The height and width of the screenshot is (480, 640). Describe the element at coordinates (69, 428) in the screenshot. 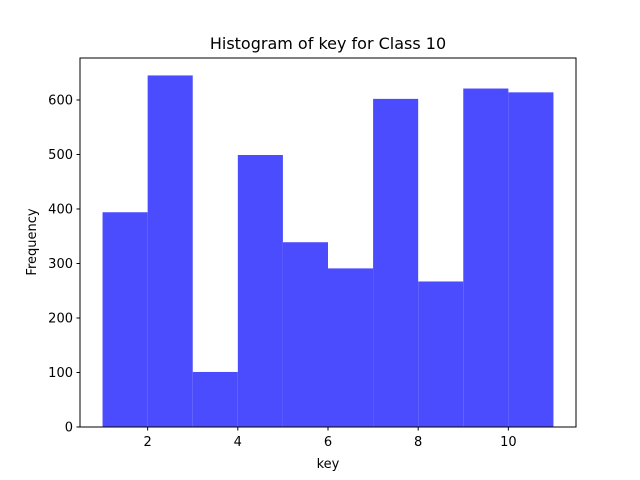

I see `y-tick-label: 0` at that location.